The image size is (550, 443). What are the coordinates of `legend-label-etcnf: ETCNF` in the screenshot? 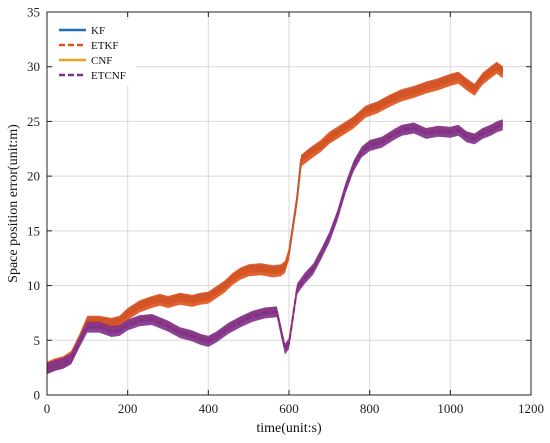 It's located at (108, 76).